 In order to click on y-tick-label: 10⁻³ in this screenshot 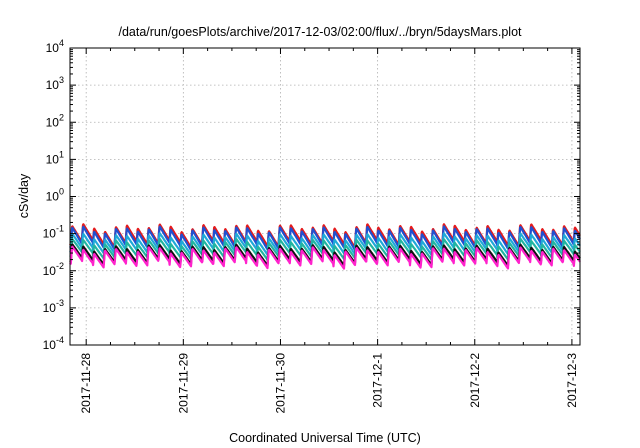, I will do `click(53, 306)`.